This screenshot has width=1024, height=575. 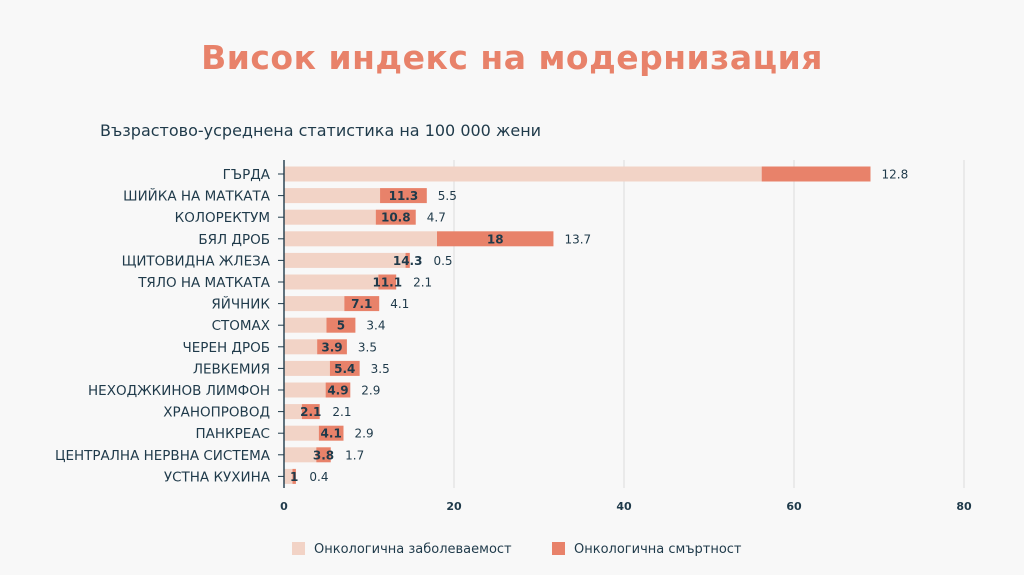 I want to click on incidence-value-label: 2.1, so click(x=310, y=412).